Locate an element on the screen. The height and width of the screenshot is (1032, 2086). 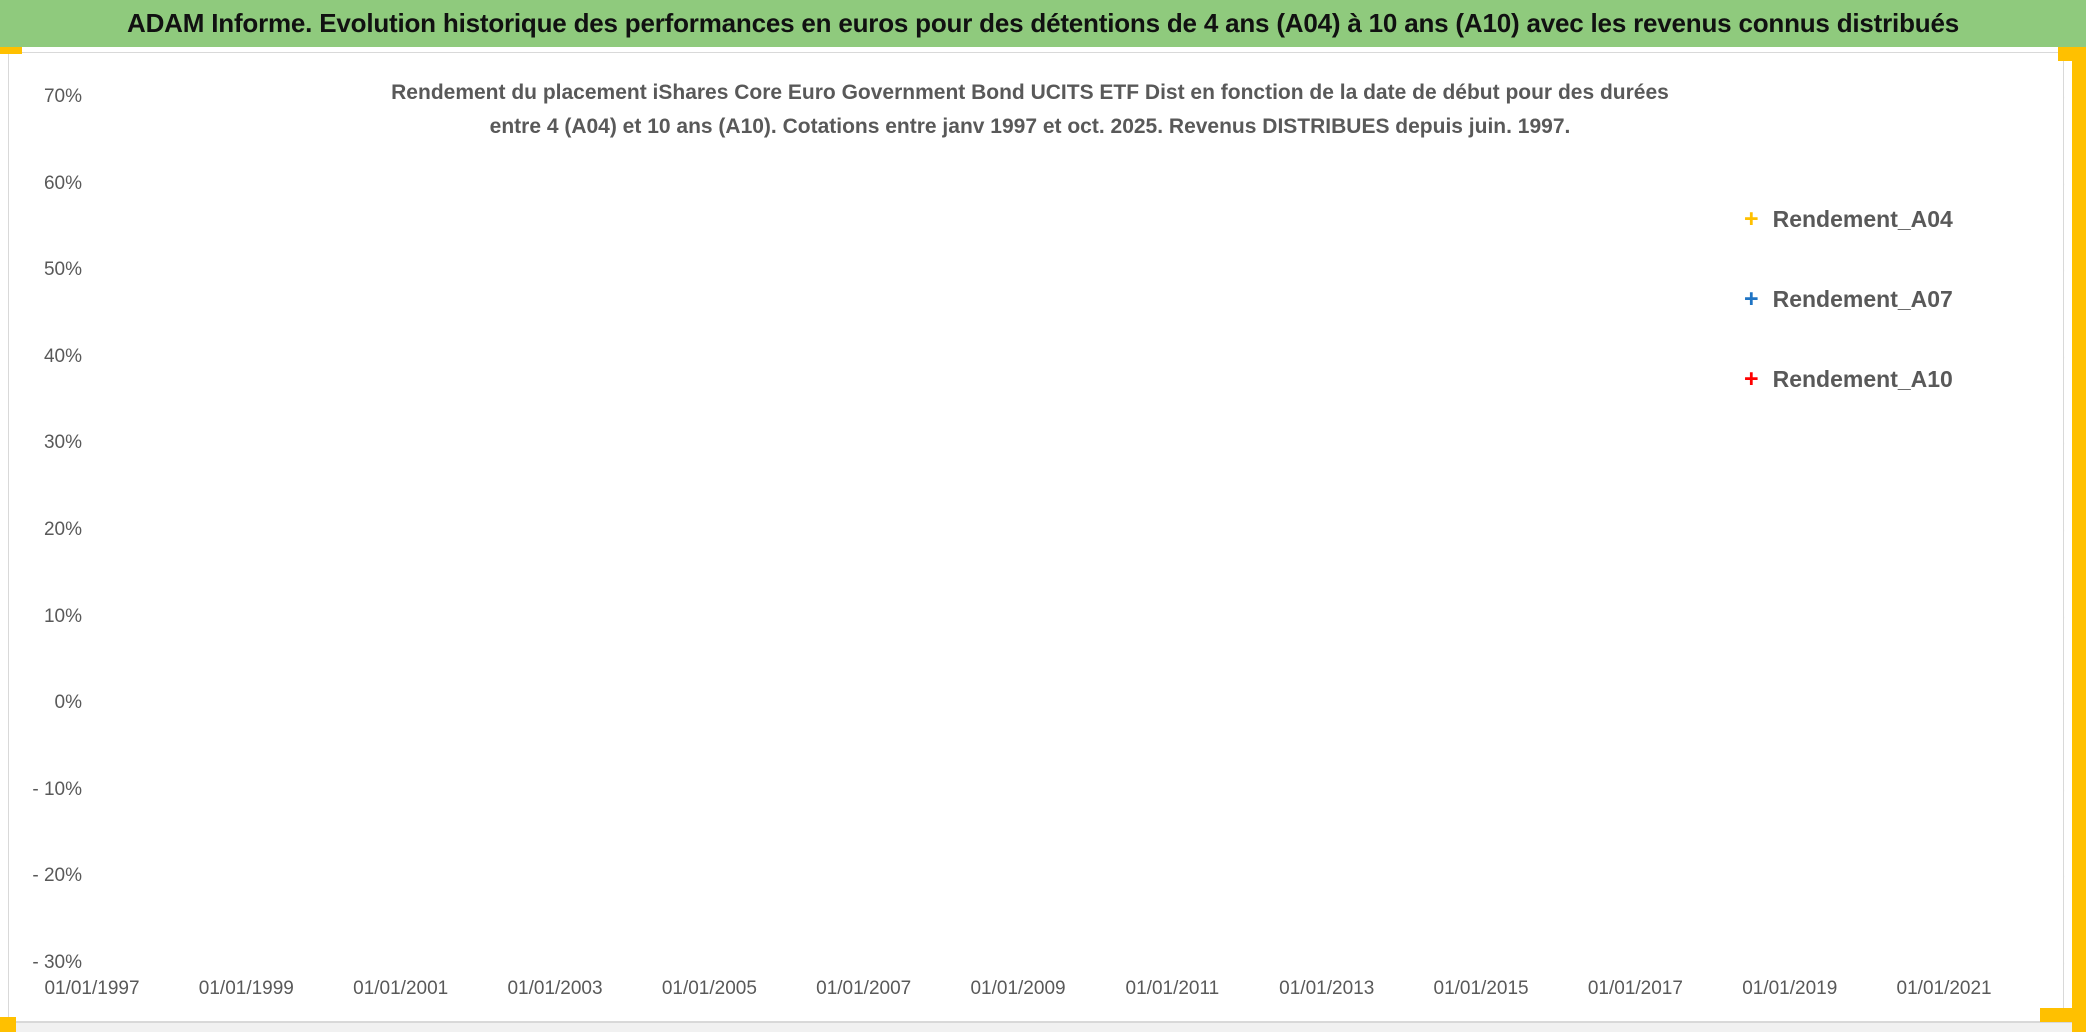
x-tick-label: 01/01/2019 is located at coordinates (1790, 988).